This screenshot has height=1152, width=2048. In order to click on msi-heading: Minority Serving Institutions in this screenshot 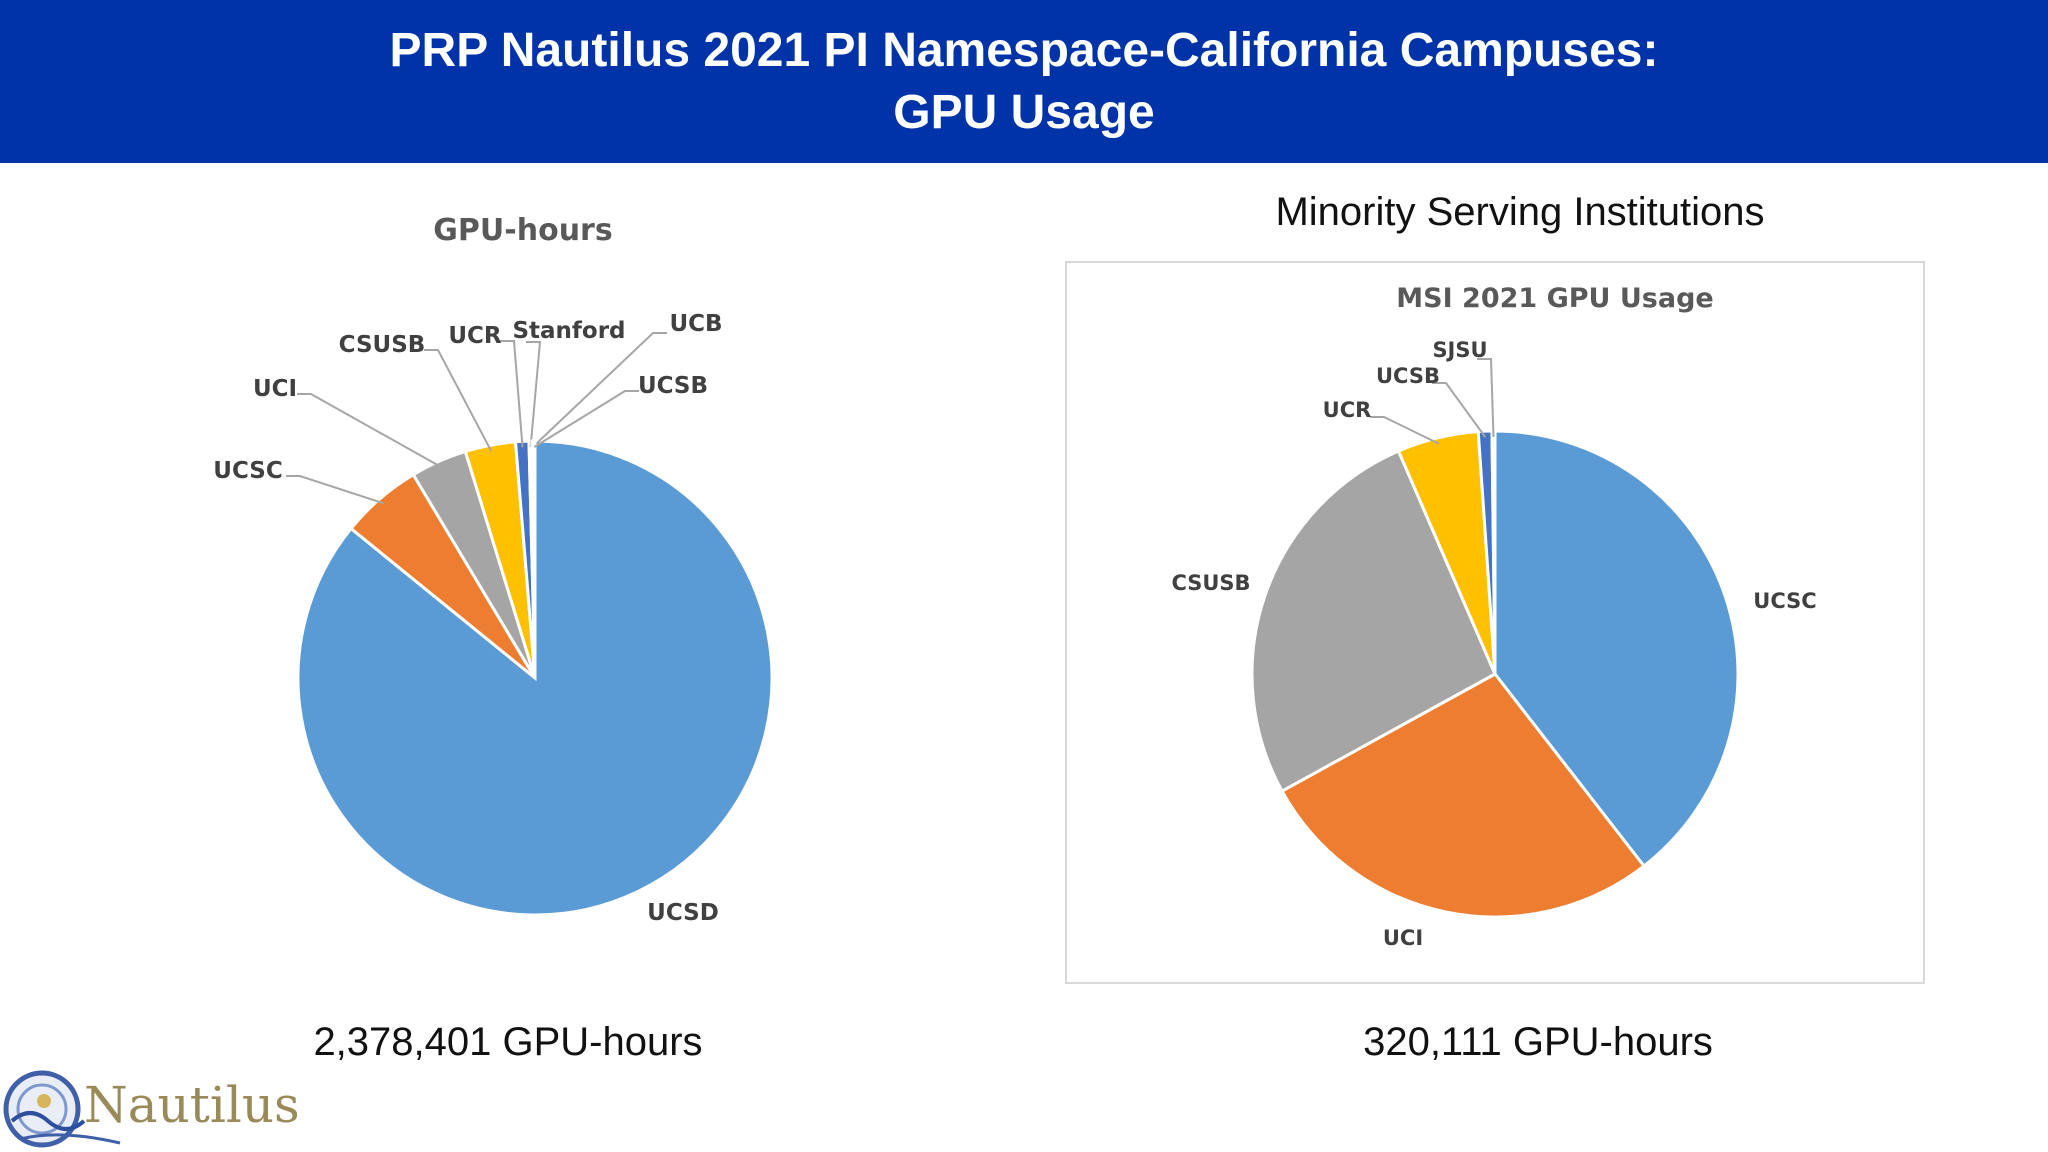, I will do `click(1520, 212)`.